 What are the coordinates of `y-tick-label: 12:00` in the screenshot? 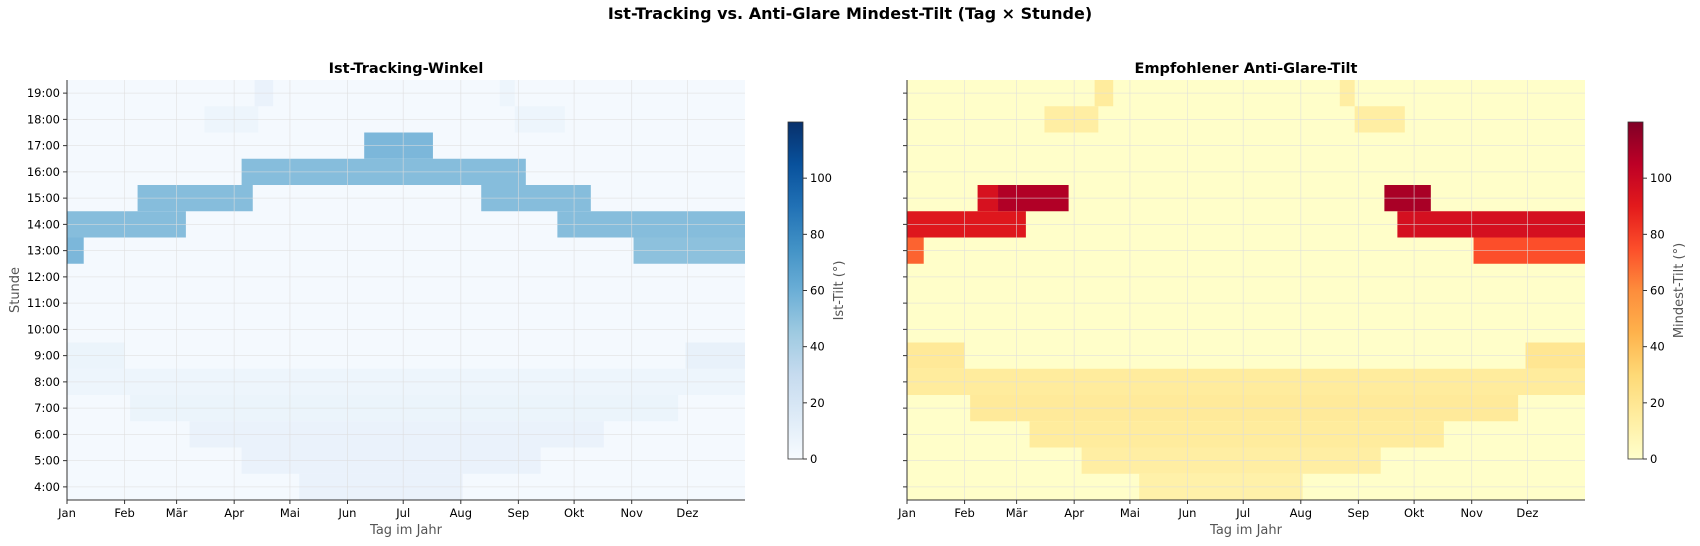 It's located at (43, 277).